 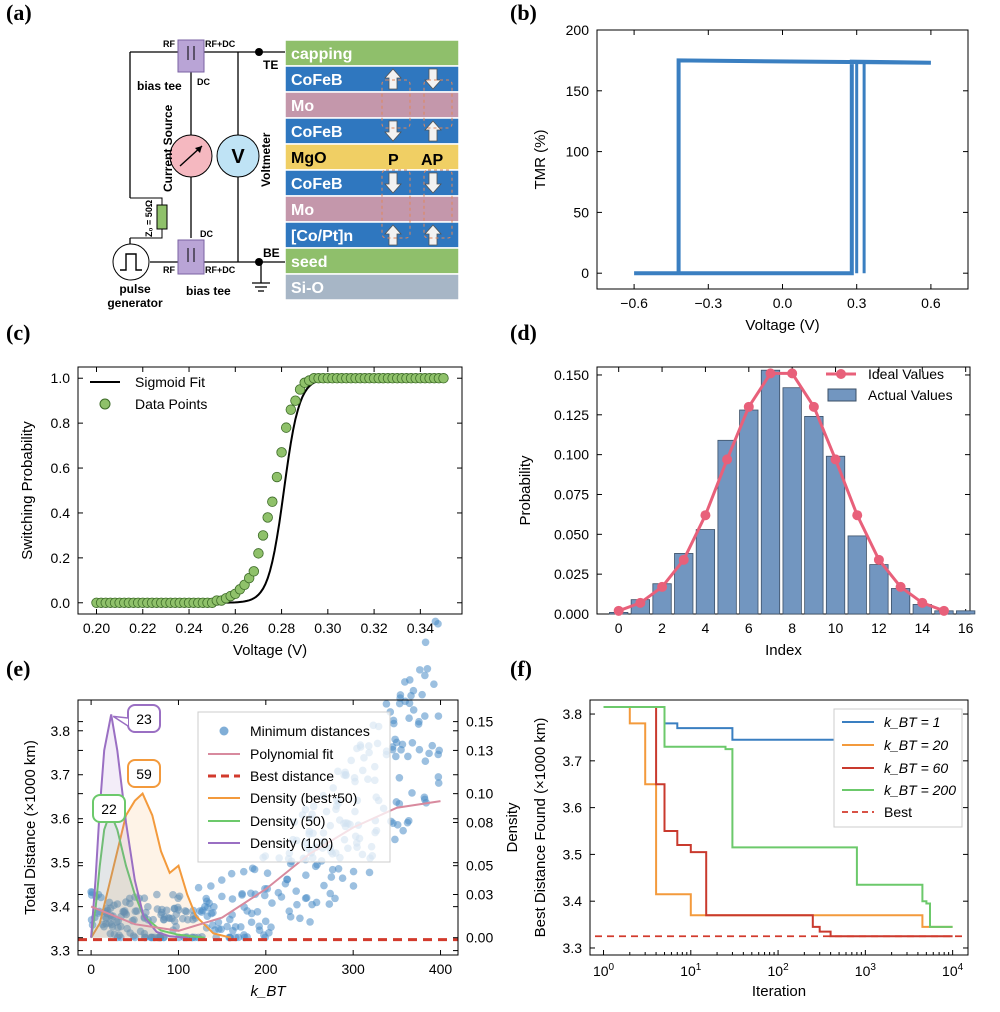 I want to click on d-xtick-label: 4, so click(x=706, y=628).